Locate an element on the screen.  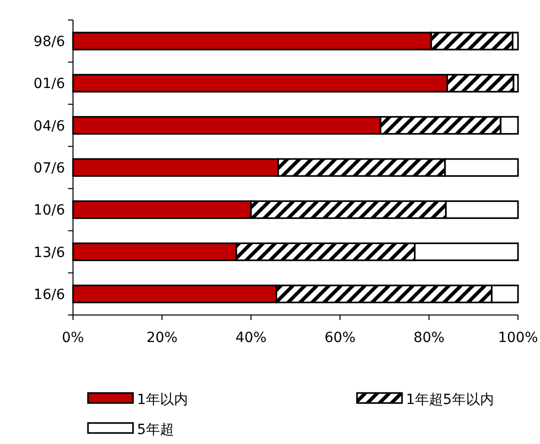
y-tick-label: 04/6 is located at coordinates (50, 126).